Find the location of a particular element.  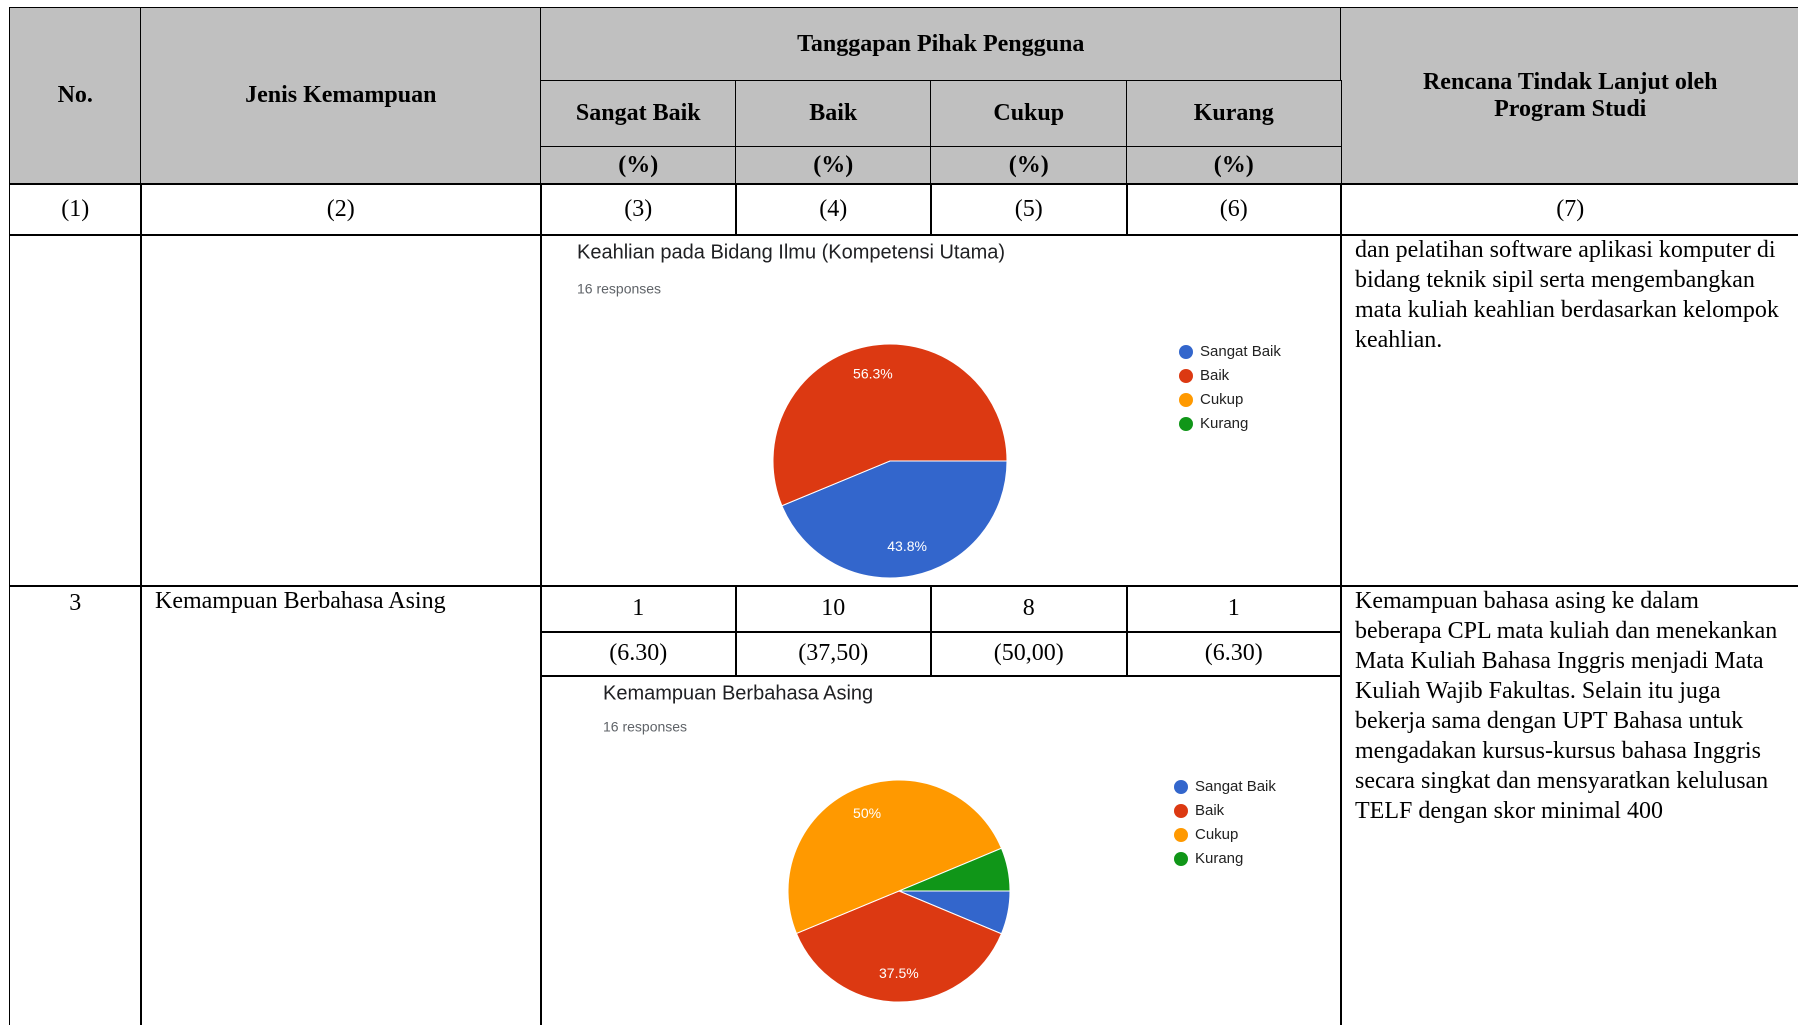

text-cell: Kemampuan Berbahasa Asing is located at coordinates (341, 805).